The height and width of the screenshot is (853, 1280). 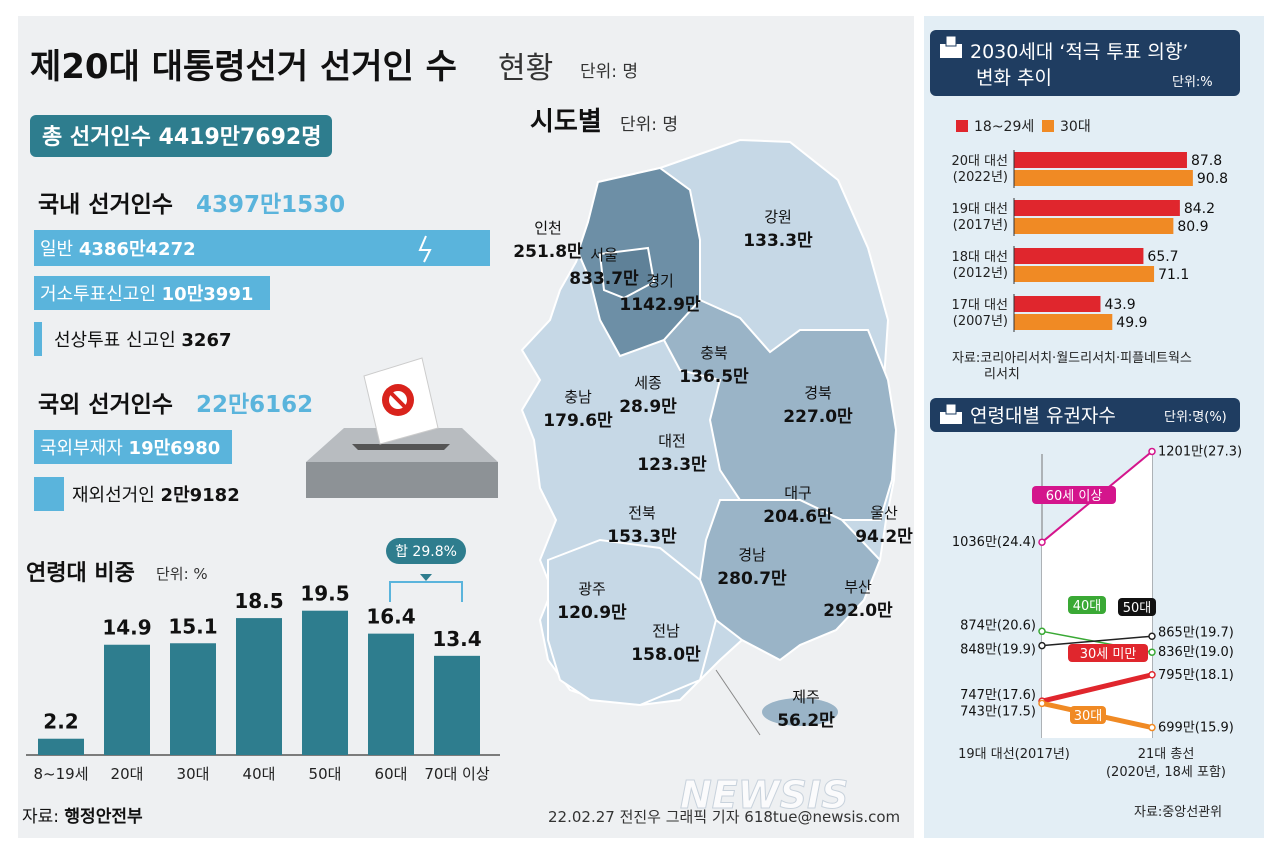 What do you see at coordinates (258, 601) in the screenshot?
I see `age-bar-value-3: 18.5` at bounding box center [258, 601].